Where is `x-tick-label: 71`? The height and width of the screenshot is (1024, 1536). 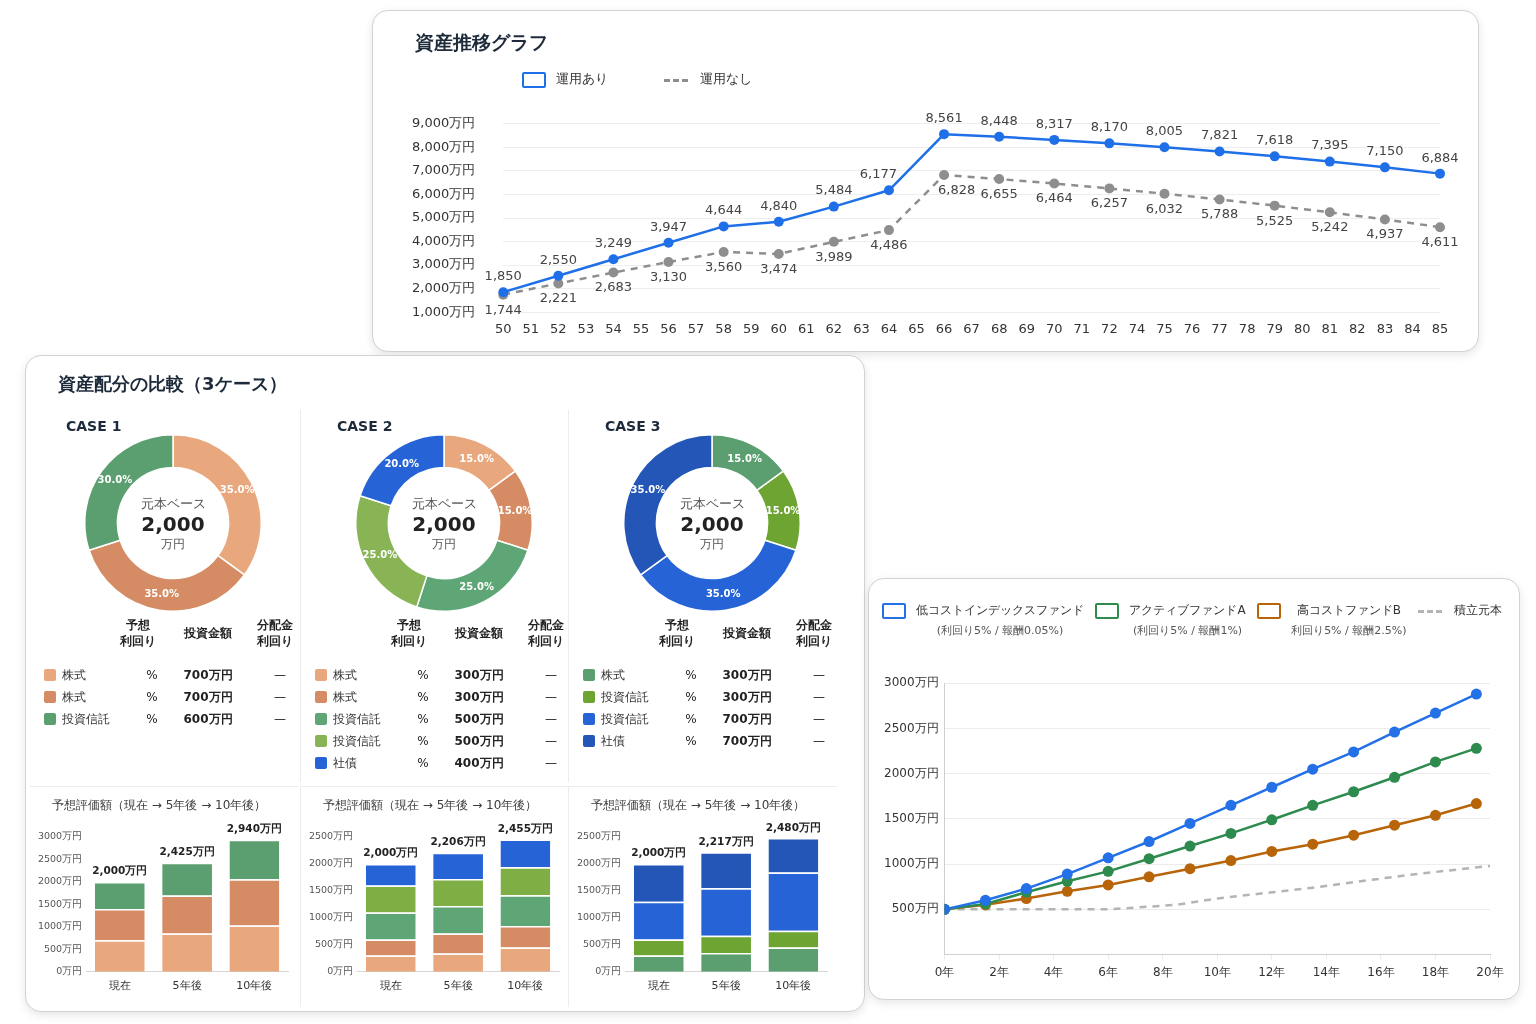 x-tick-label: 71 is located at coordinates (1082, 329).